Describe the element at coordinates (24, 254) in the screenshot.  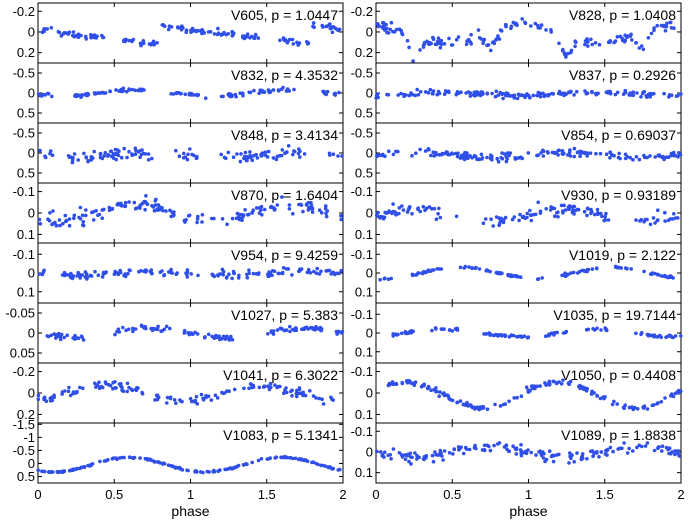
I see `y-tick-label: -0.1` at that location.